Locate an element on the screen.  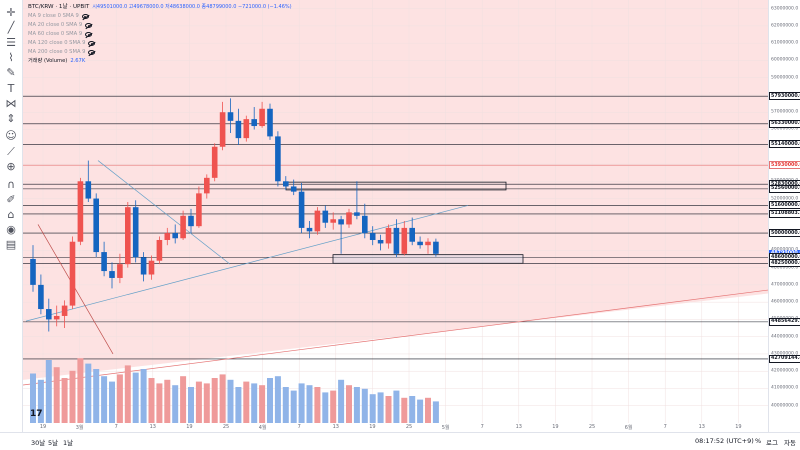
range-button-1d: 1날 is located at coordinates (68, 443).